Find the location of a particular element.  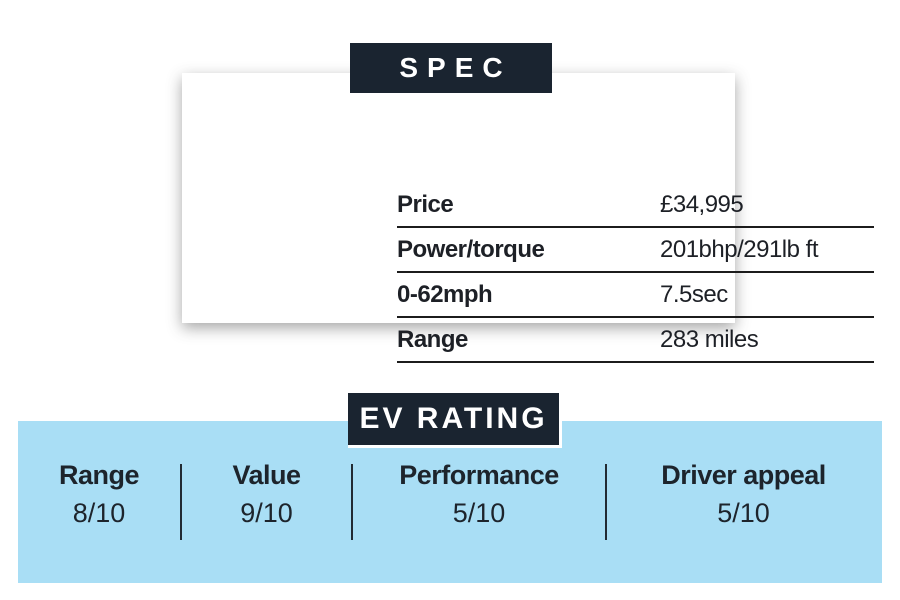

spec-row: Power/torque 201bhp/291lb ft is located at coordinates (635, 250).